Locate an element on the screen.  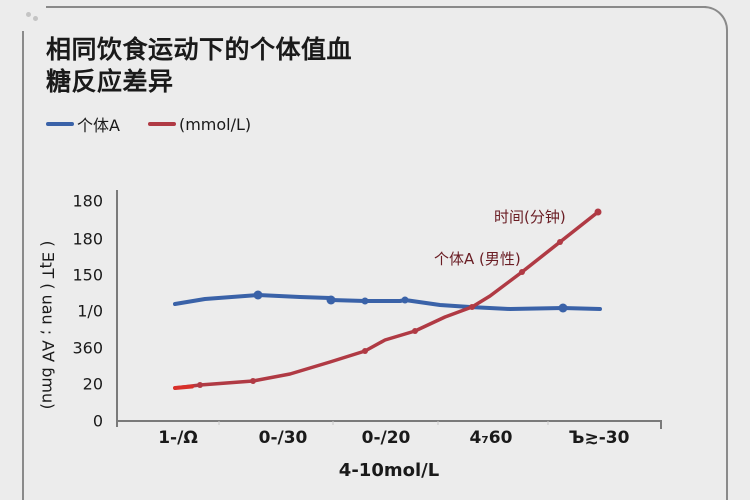
y-tick-label: 0 is located at coordinates (97, 421).